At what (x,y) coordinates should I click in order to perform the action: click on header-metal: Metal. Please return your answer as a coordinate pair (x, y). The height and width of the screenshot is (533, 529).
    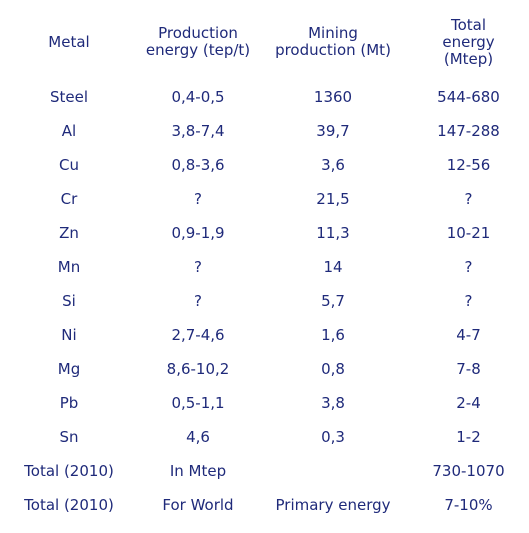
    Looking at the image, I should click on (69, 41).